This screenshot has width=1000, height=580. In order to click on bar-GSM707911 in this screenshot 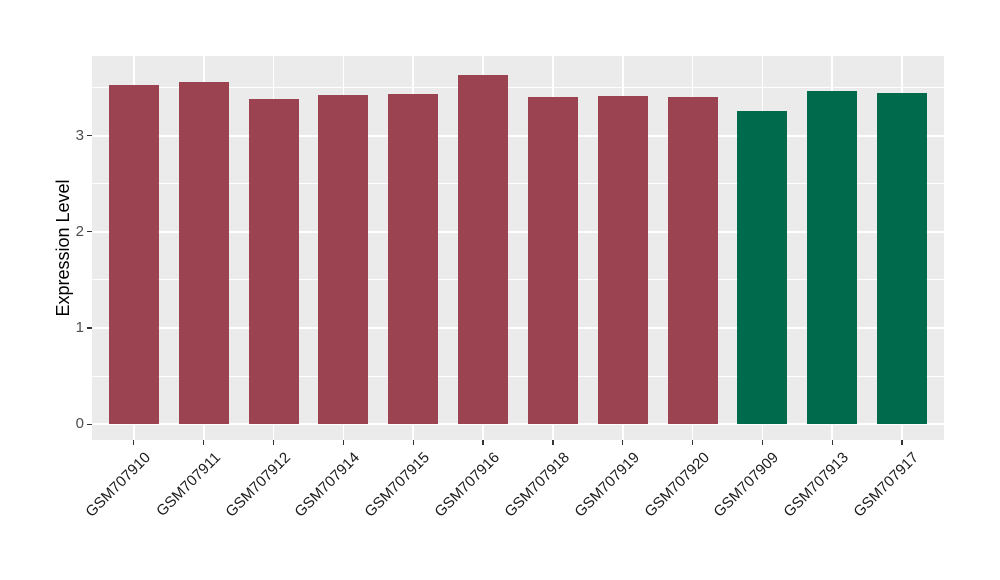, I will do `click(203, 253)`.